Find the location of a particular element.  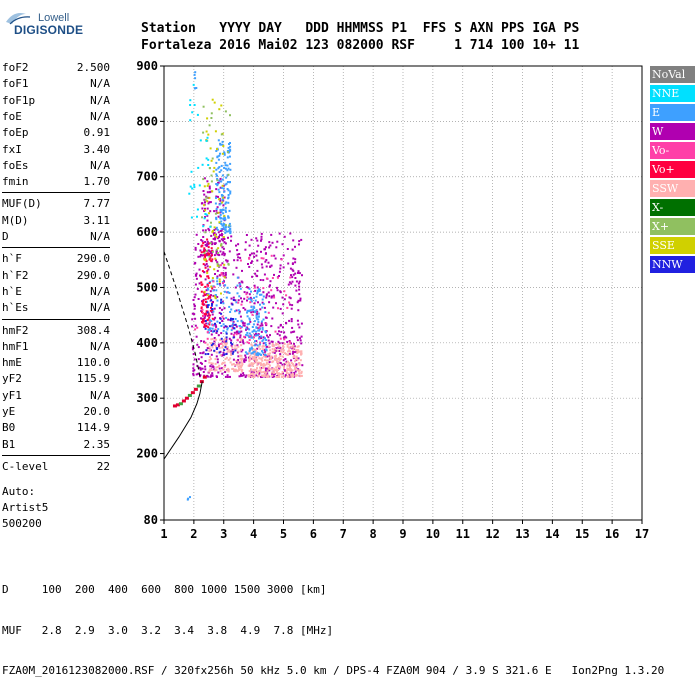

param-value: N/A is located at coordinates (100, 84).